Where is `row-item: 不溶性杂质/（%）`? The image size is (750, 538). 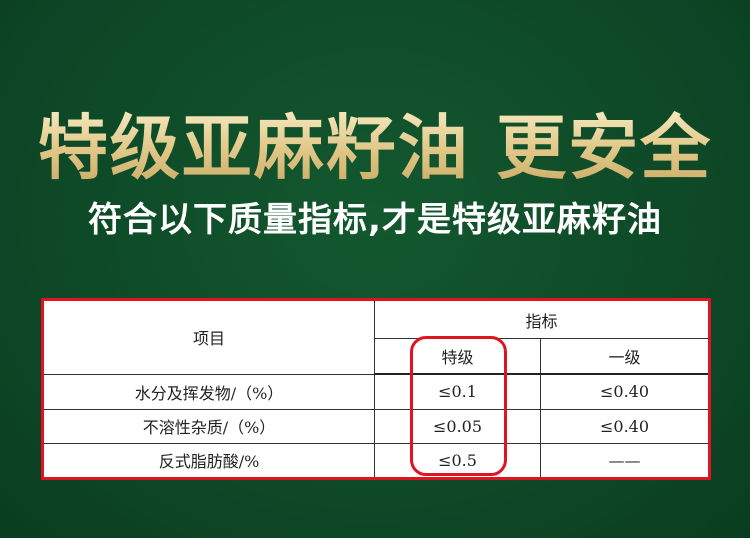
row-item: 不溶性杂质/（%） is located at coordinates (209, 426).